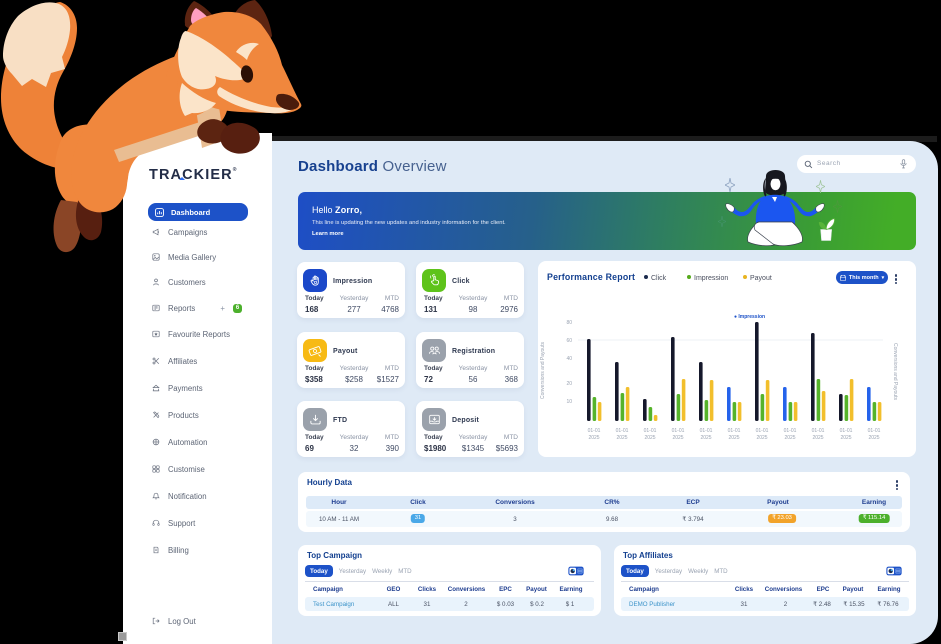  What do you see at coordinates (569, 384) in the screenshot?
I see `svg-text: 20` at bounding box center [569, 384].